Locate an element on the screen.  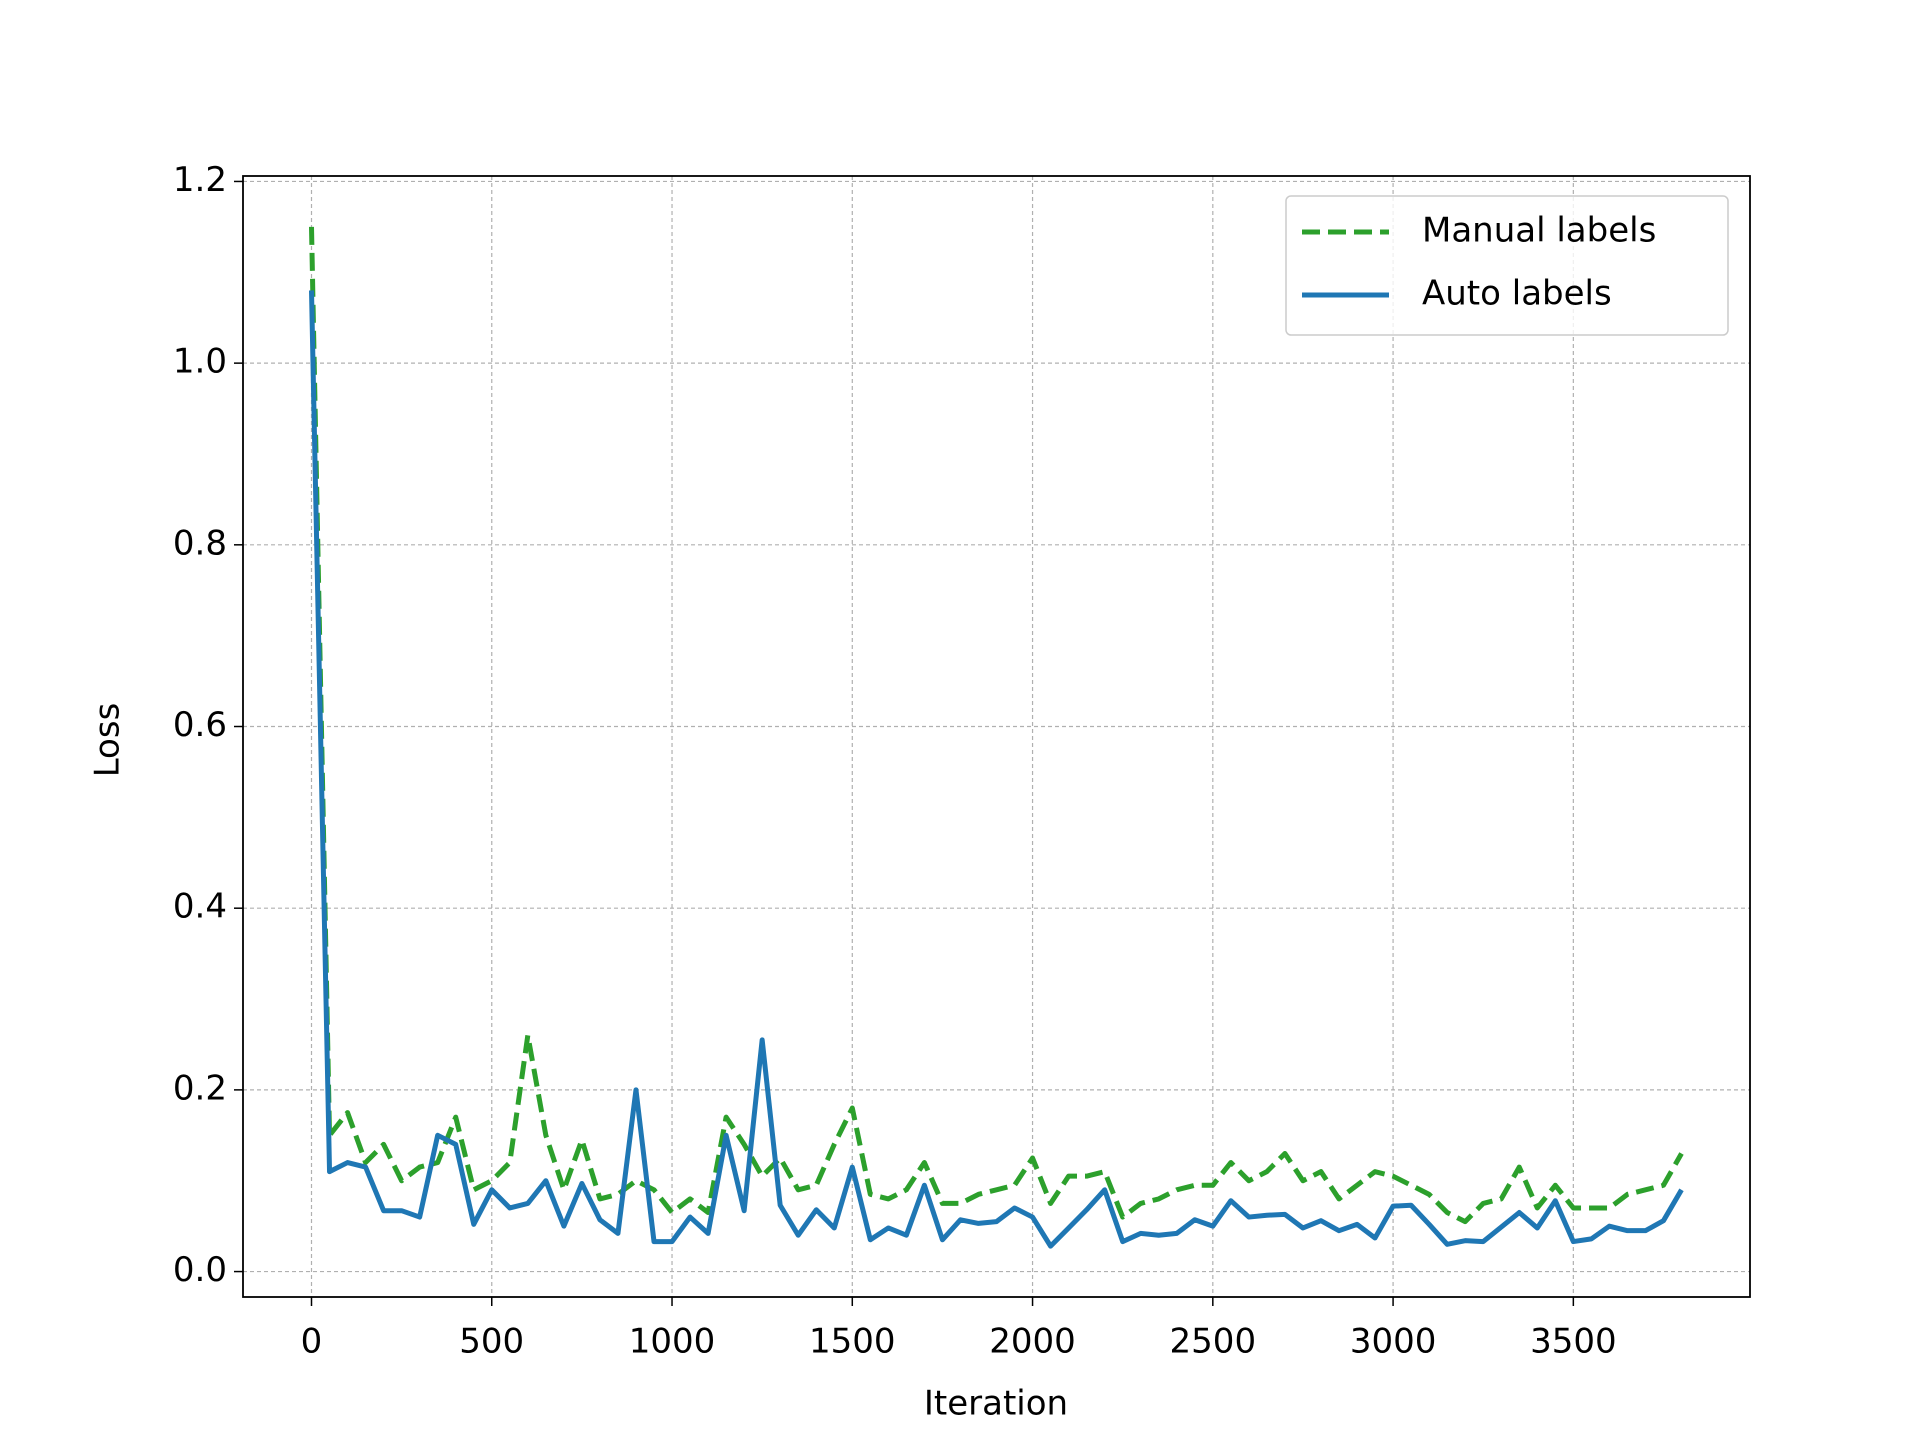
y-axis-label: Loss is located at coordinates (108, 740).